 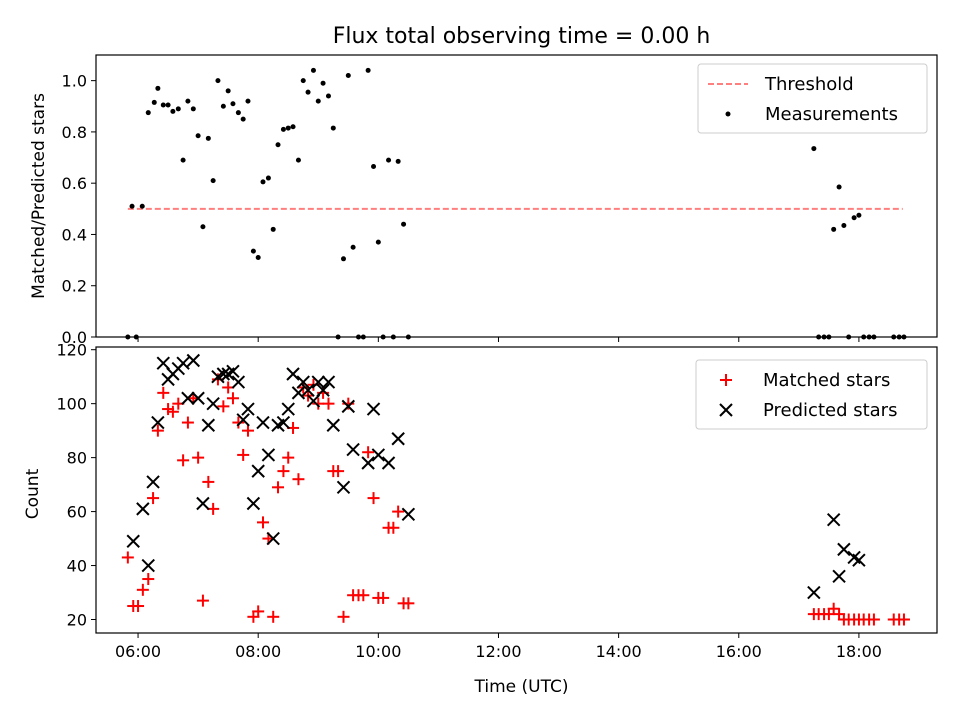 What do you see at coordinates (39, 196) in the screenshot?
I see `top-y-axis-label: Matched/Predicted stars` at bounding box center [39, 196].